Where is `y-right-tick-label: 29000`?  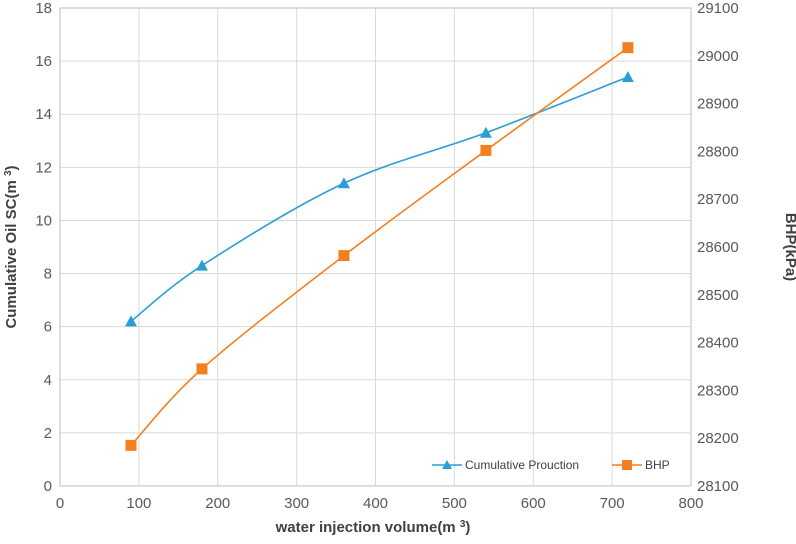
y-right-tick-label: 29000 is located at coordinates (718, 56).